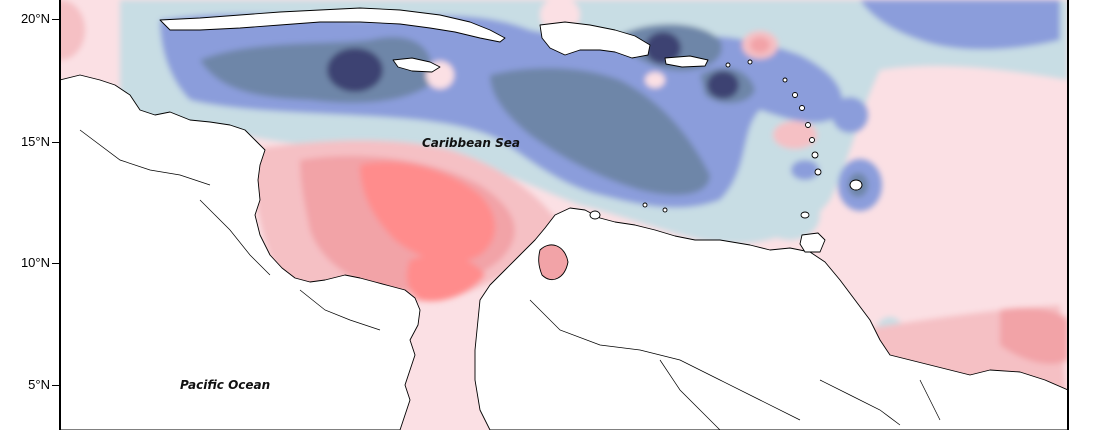  What do you see at coordinates (1068, 215) in the screenshot?
I see `map-frame-right` at bounding box center [1068, 215].